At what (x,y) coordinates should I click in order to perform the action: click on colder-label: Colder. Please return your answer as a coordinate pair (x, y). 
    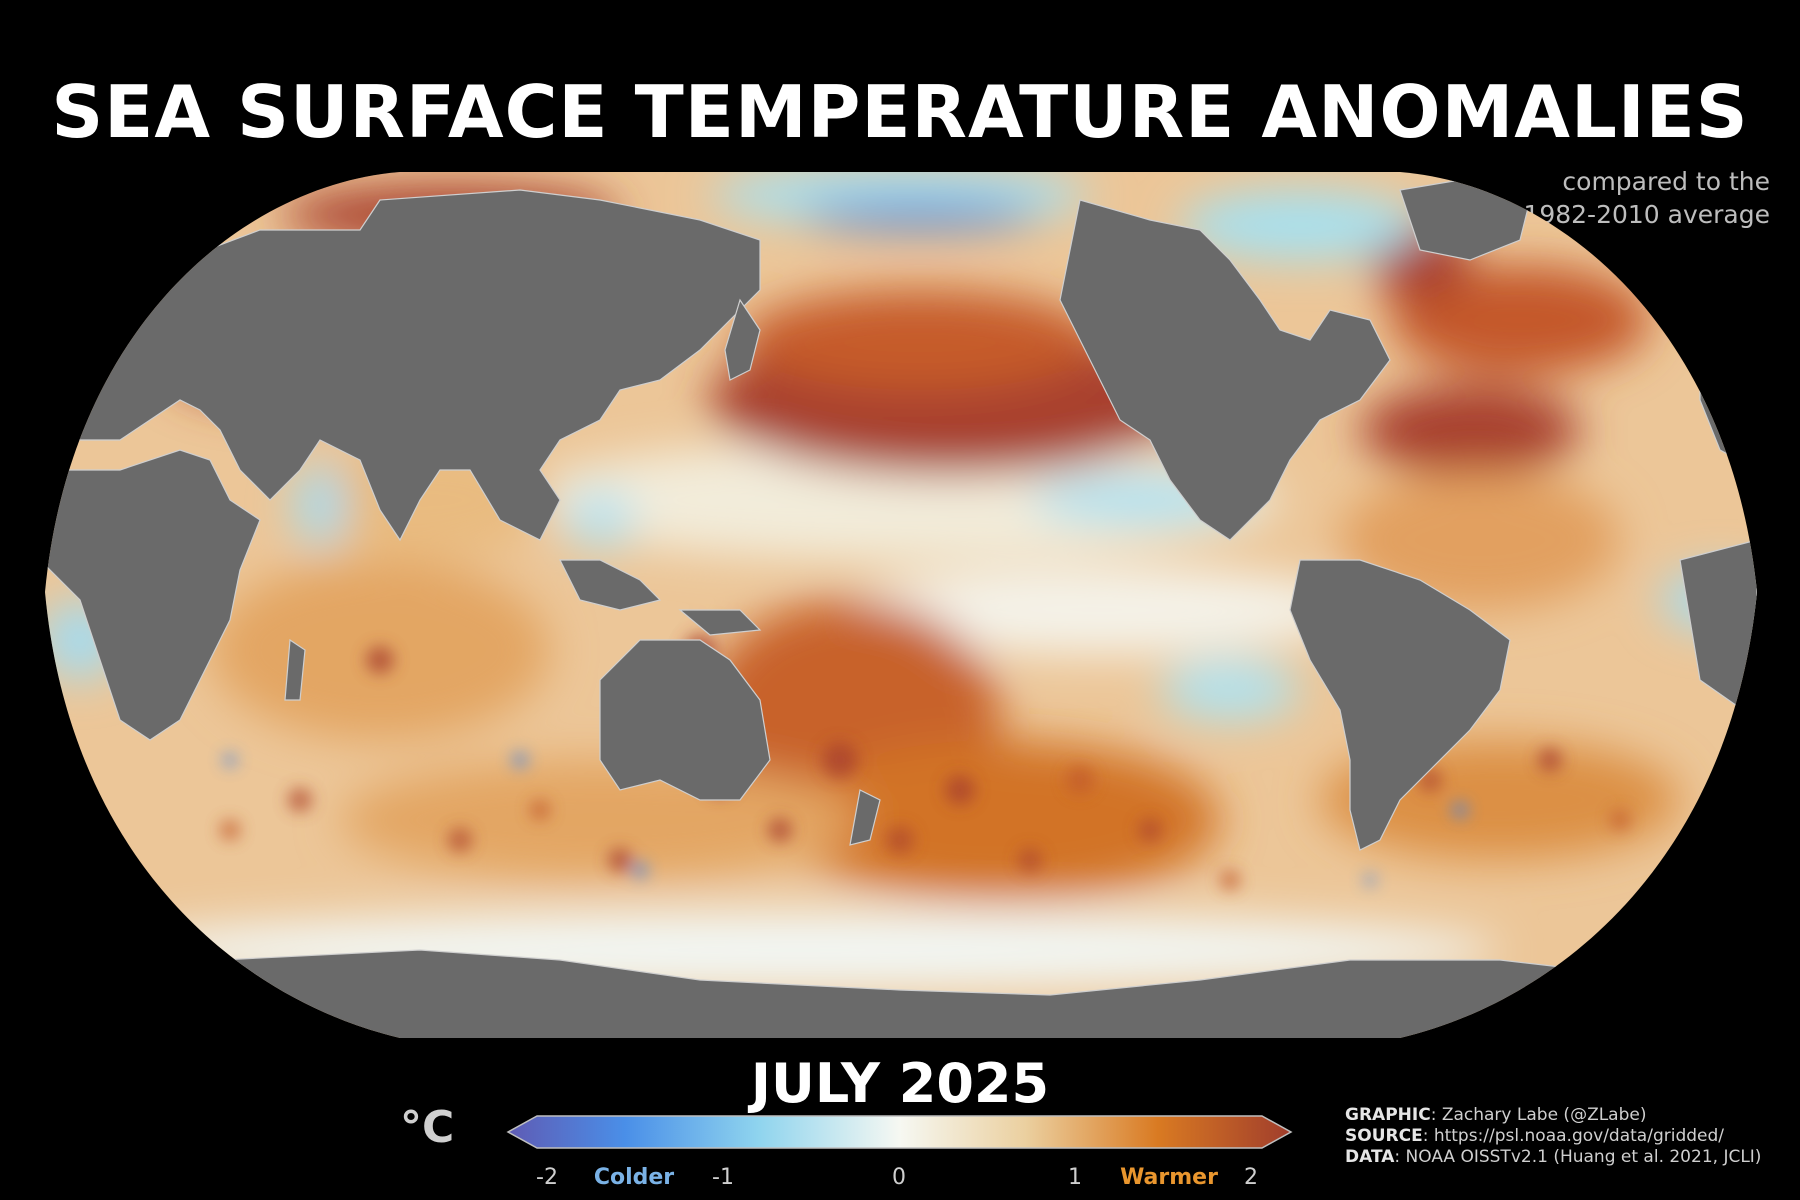
    Looking at the image, I should click on (634, 1177).